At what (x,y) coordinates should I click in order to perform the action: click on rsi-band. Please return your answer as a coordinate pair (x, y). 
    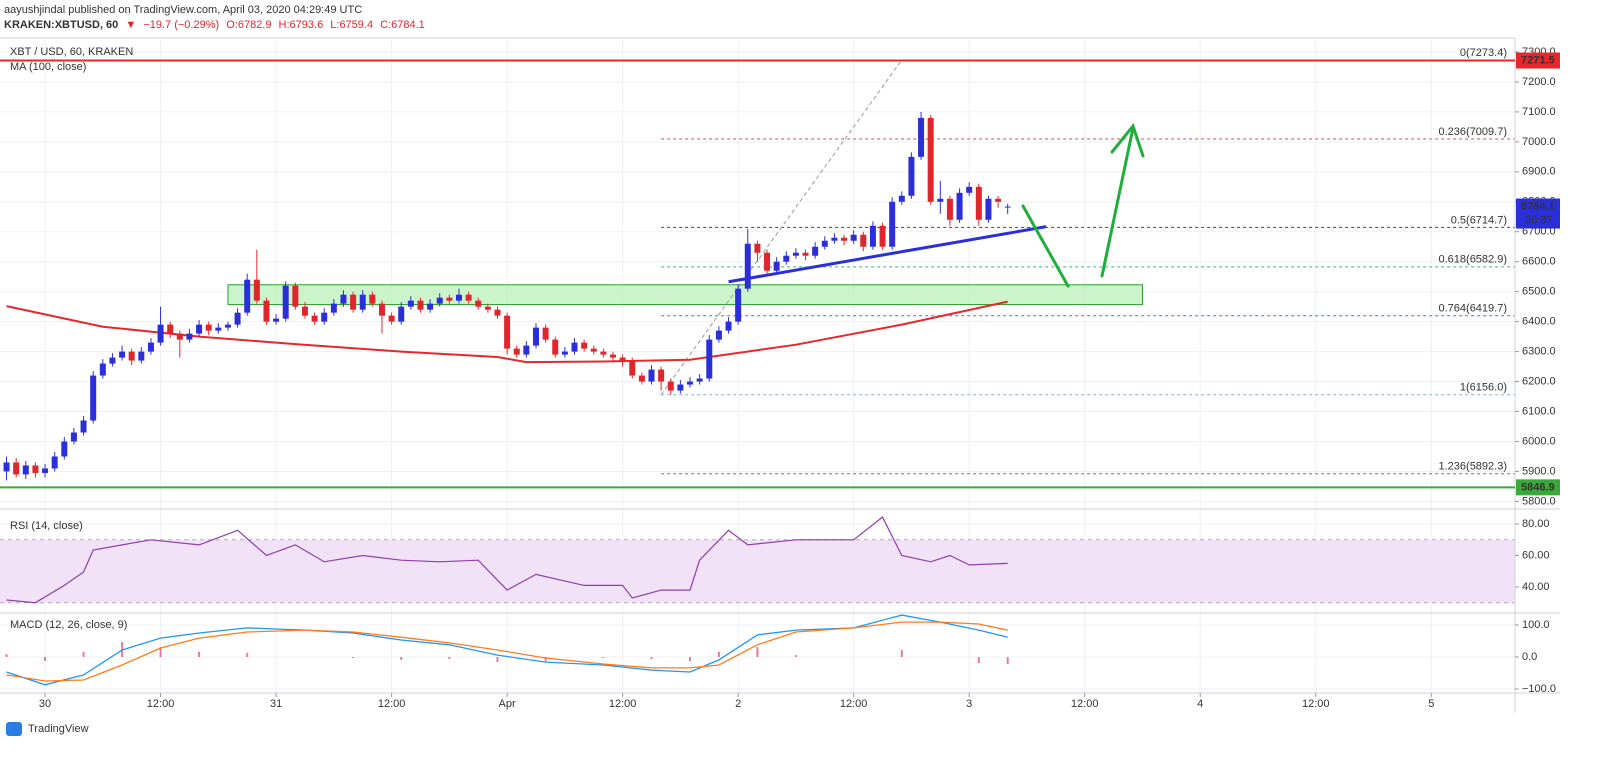
    Looking at the image, I should click on (757, 571).